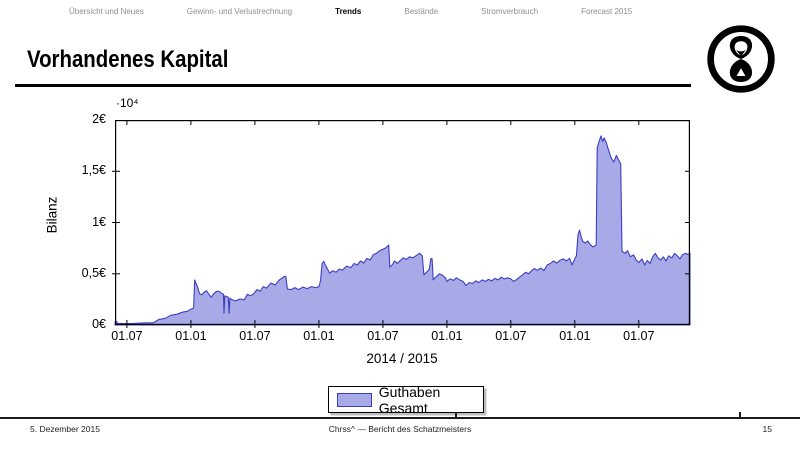 The width and height of the screenshot is (800, 450). Describe the element at coordinates (353, 85) in the screenshot. I see `title-rule` at that location.